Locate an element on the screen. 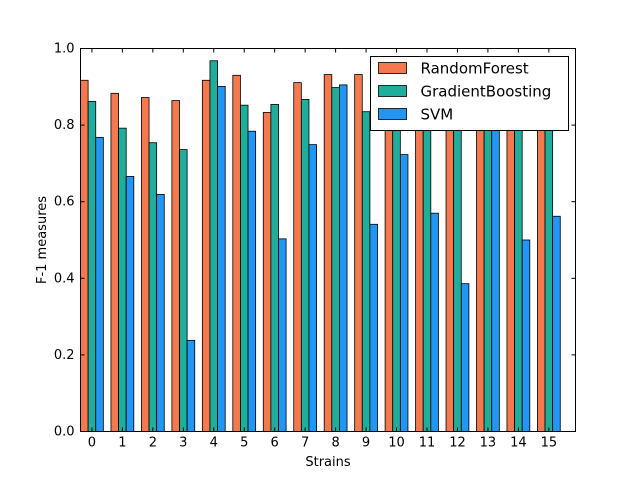  legend-swatch-svm is located at coordinates (392, 114).